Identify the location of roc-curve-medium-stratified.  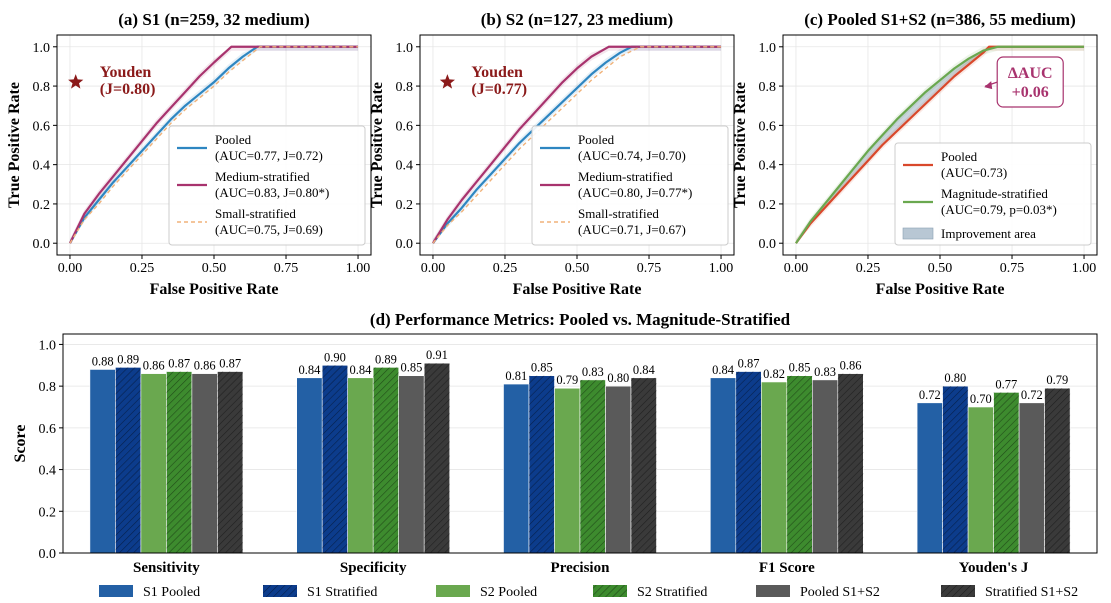
(577, 144).